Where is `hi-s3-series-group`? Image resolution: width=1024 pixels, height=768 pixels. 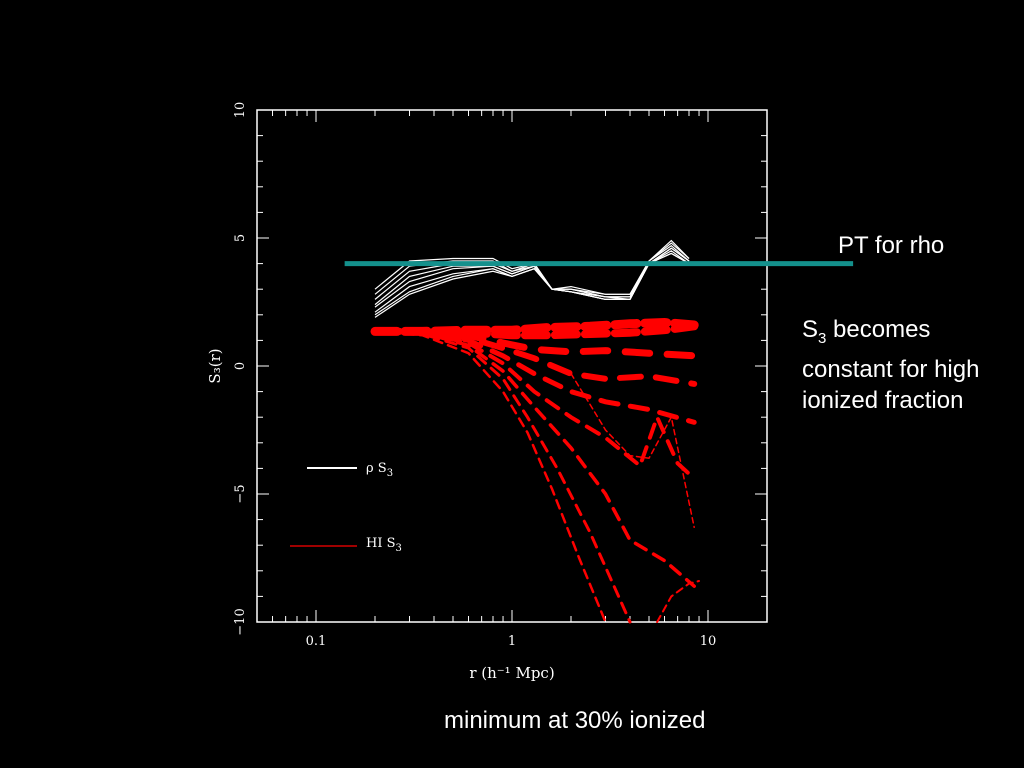 hi-s3-series-group is located at coordinates (535, 470).